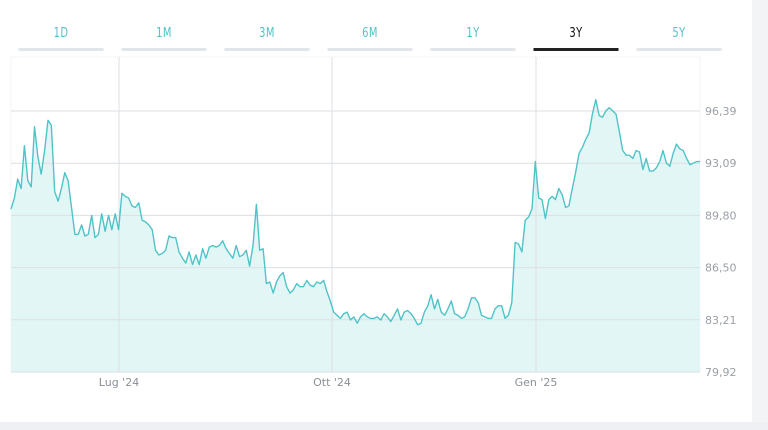 The image size is (768, 430). What do you see at coordinates (164, 38) in the screenshot?
I see `tab-1m: 1M` at bounding box center [164, 38].